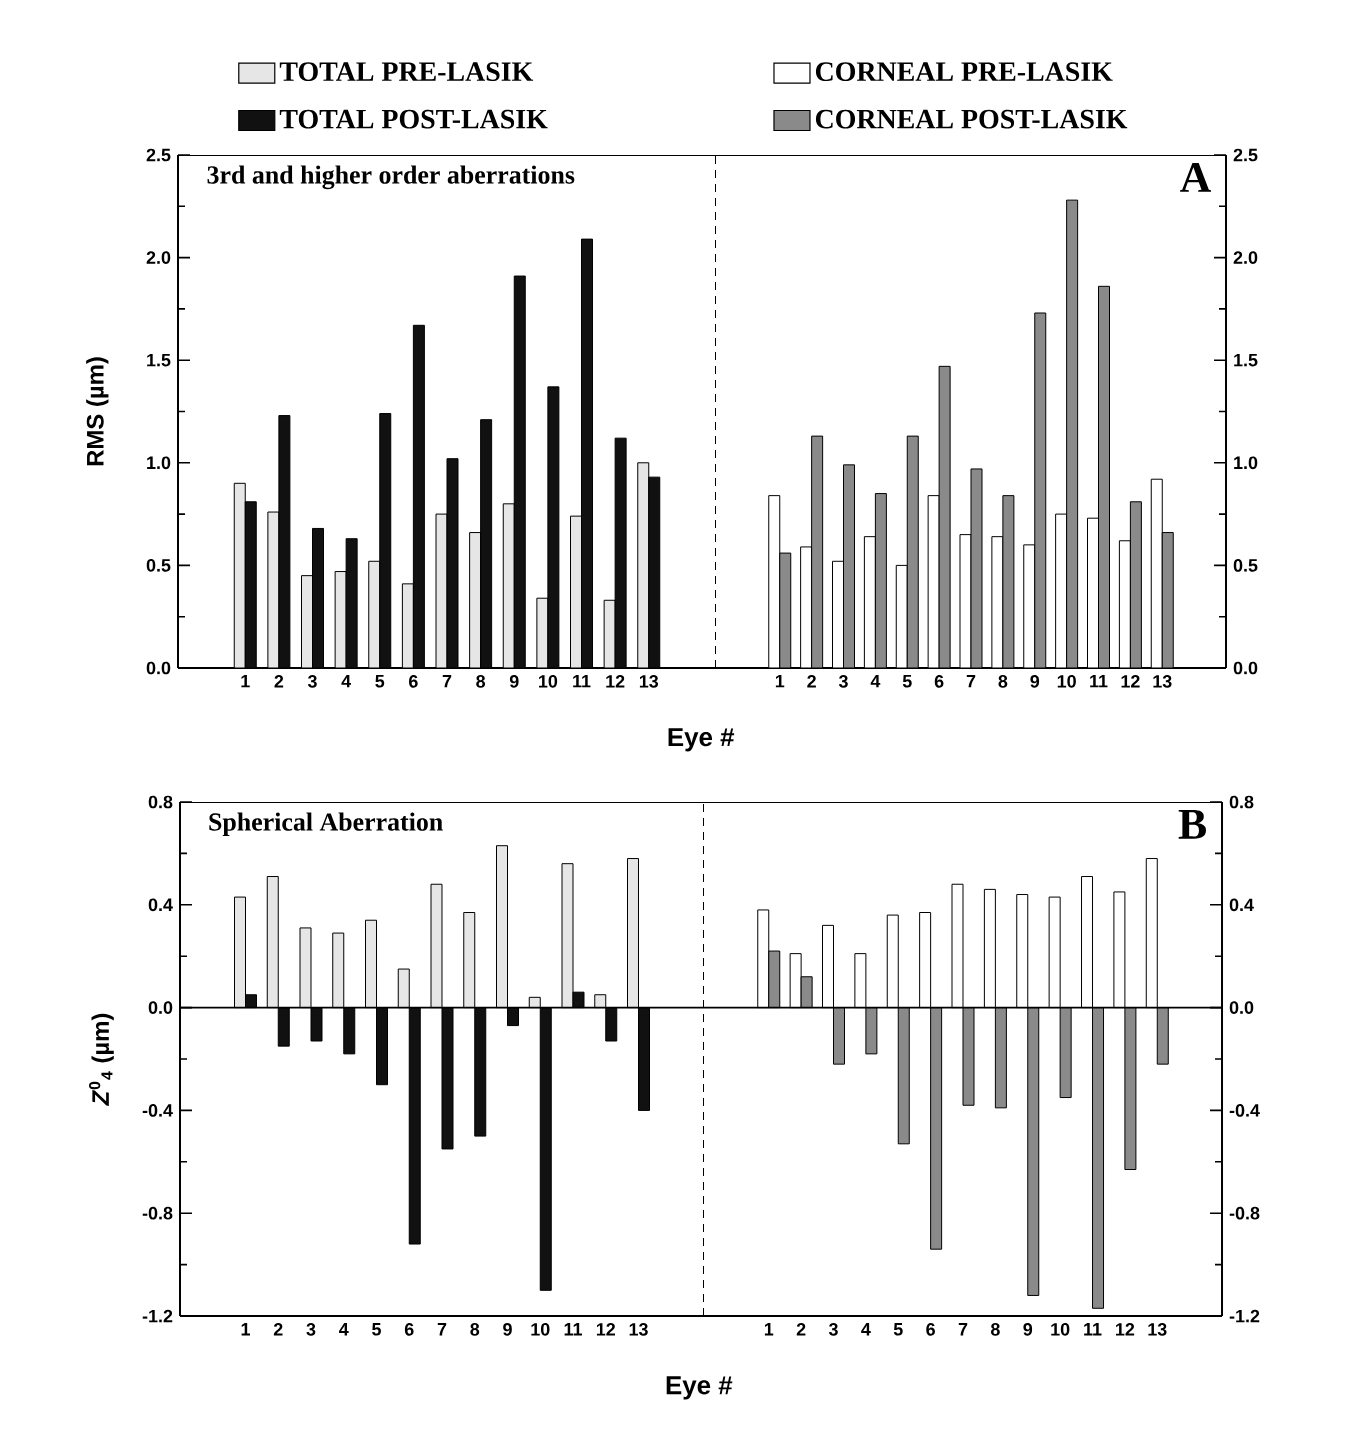 The width and height of the screenshot is (1346, 1443). What do you see at coordinates (97, 411) in the screenshot?
I see `y-axis-title: RMS (µm)` at bounding box center [97, 411].